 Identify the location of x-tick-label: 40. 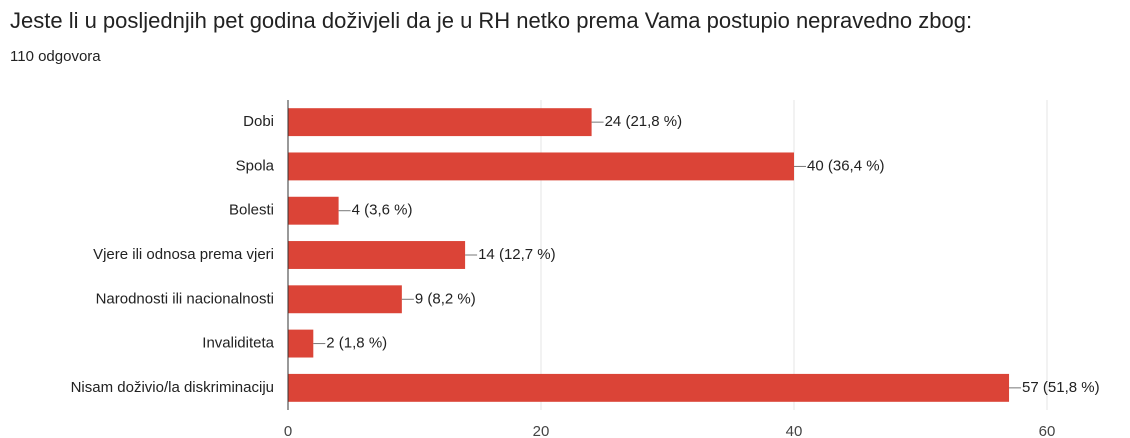
(794, 430).